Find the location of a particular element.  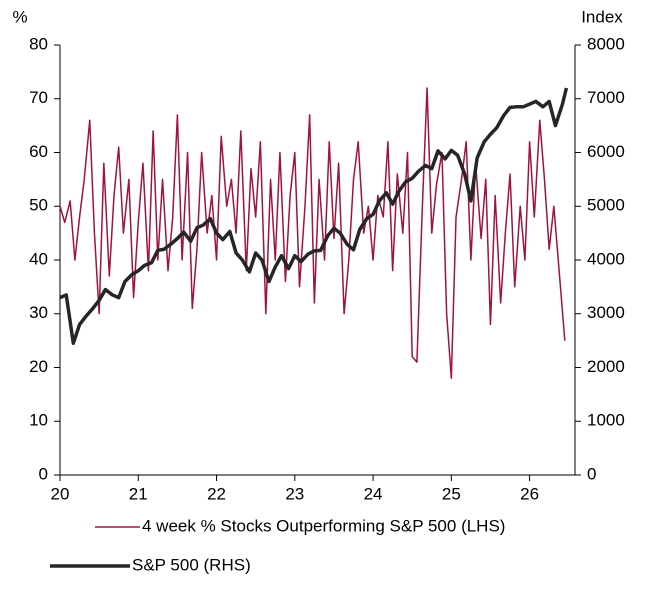

y2-tick-label: 7000 is located at coordinates (606, 97).